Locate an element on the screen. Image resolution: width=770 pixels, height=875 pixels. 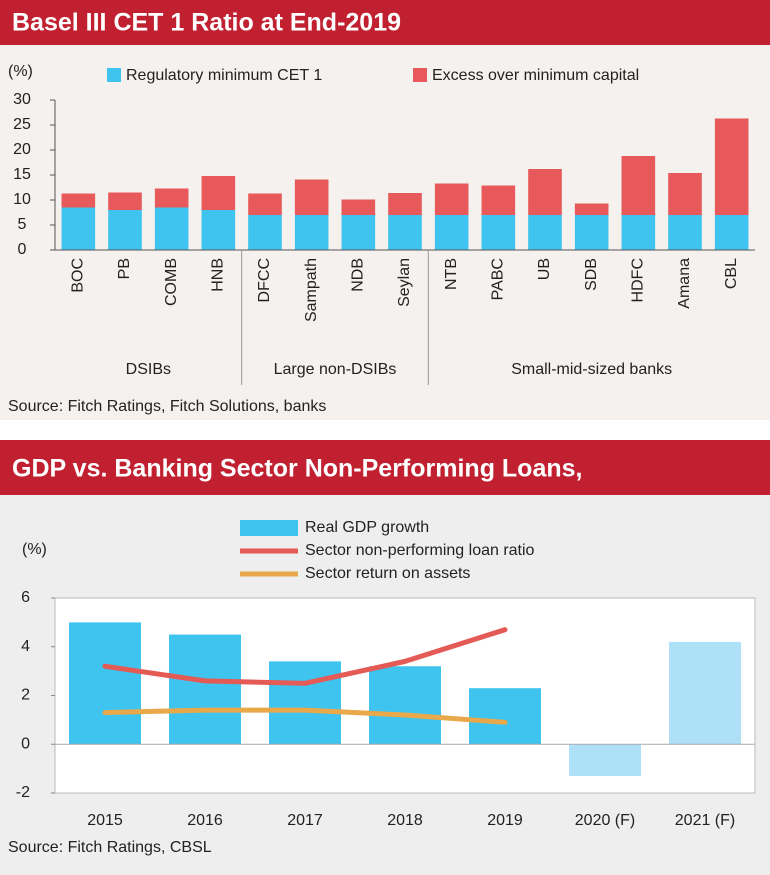
y-tick-label: 25 is located at coordinates (22, 124).